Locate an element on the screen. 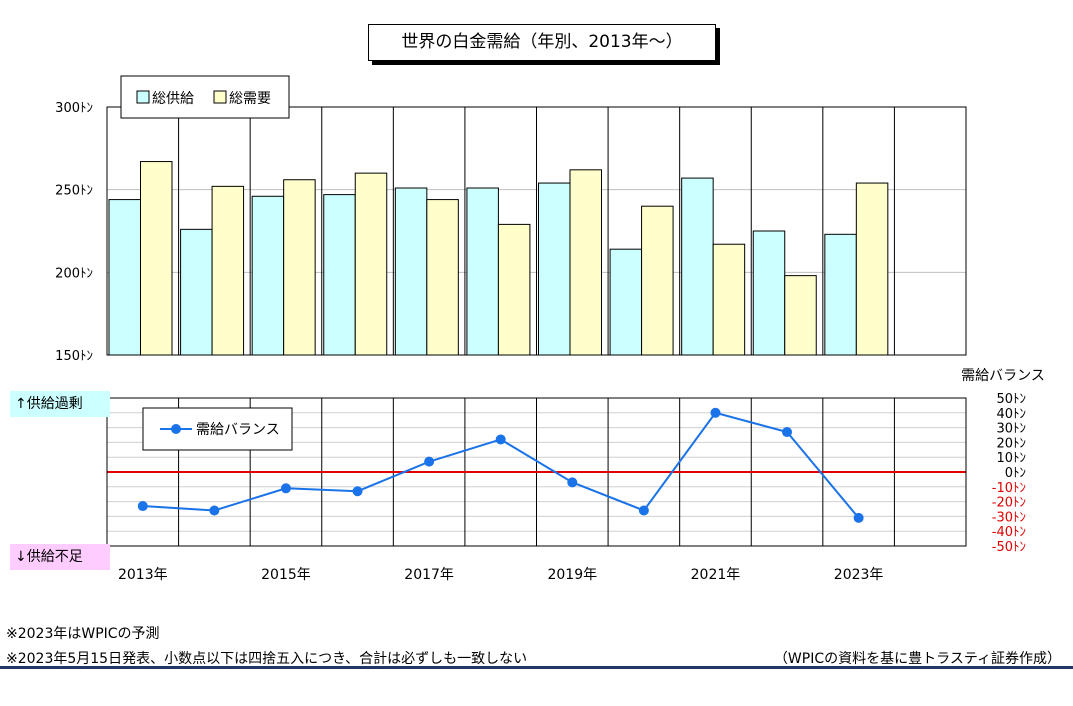 The image size is (1073, 706). bar-chart-legend: 総供給 総需要 is located at coordinates (205, 97).